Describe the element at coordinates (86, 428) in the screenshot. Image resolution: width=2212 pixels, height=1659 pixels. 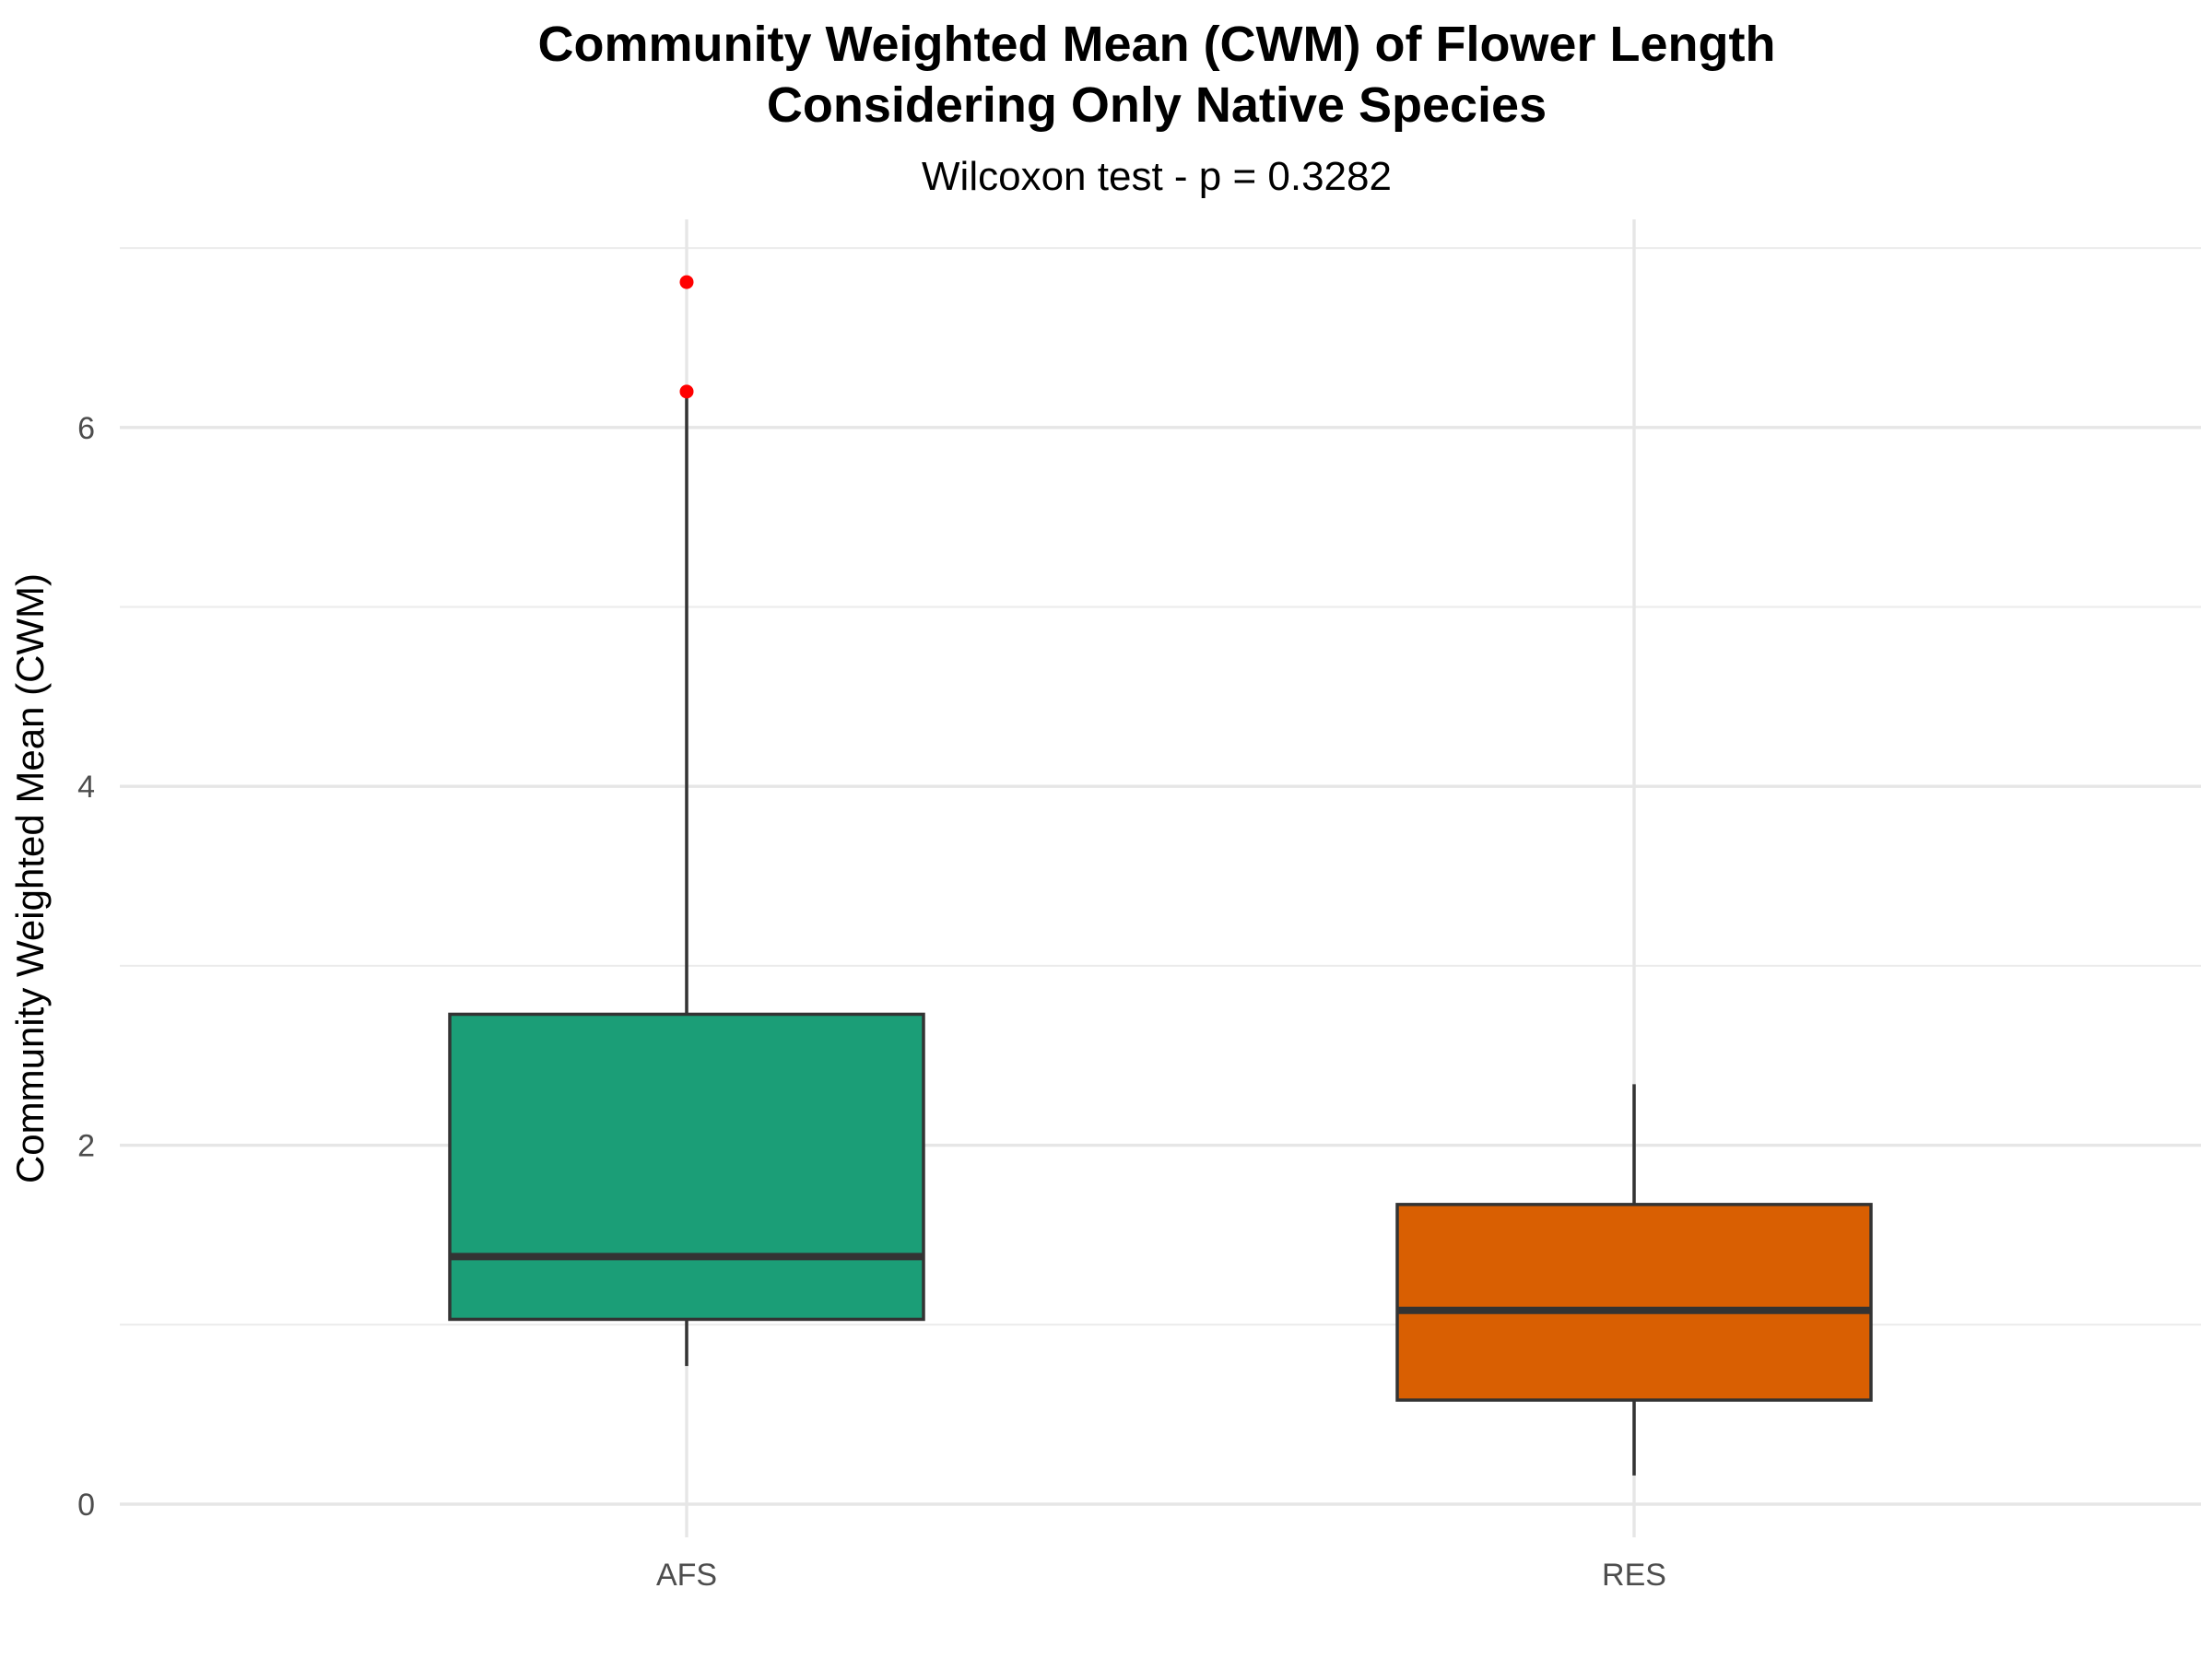
I see `y-tick-label: 6` at that location.